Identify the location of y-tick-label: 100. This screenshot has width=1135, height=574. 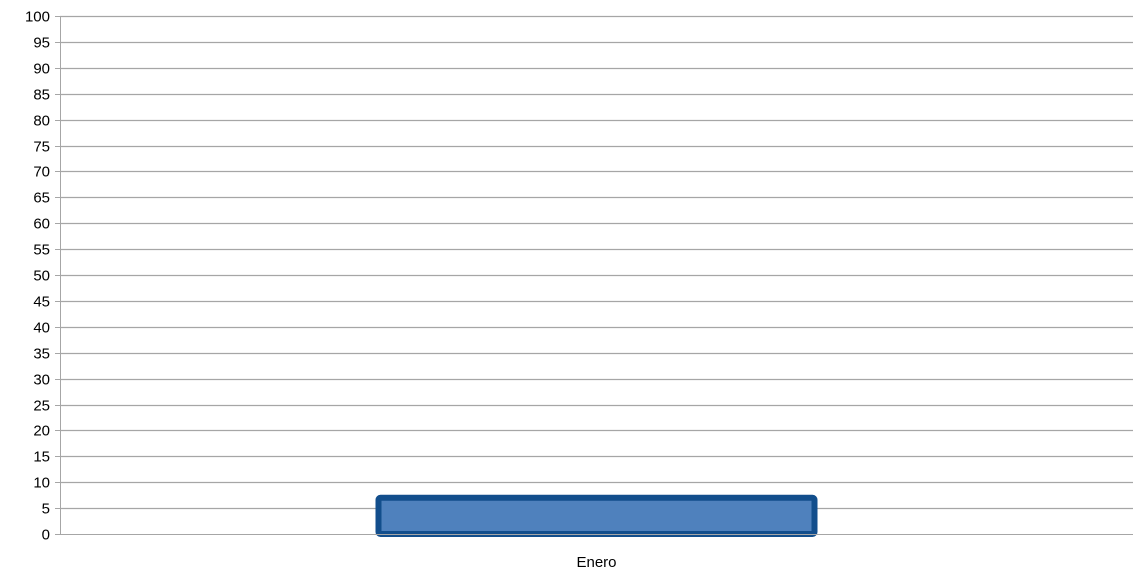
(37, 17).